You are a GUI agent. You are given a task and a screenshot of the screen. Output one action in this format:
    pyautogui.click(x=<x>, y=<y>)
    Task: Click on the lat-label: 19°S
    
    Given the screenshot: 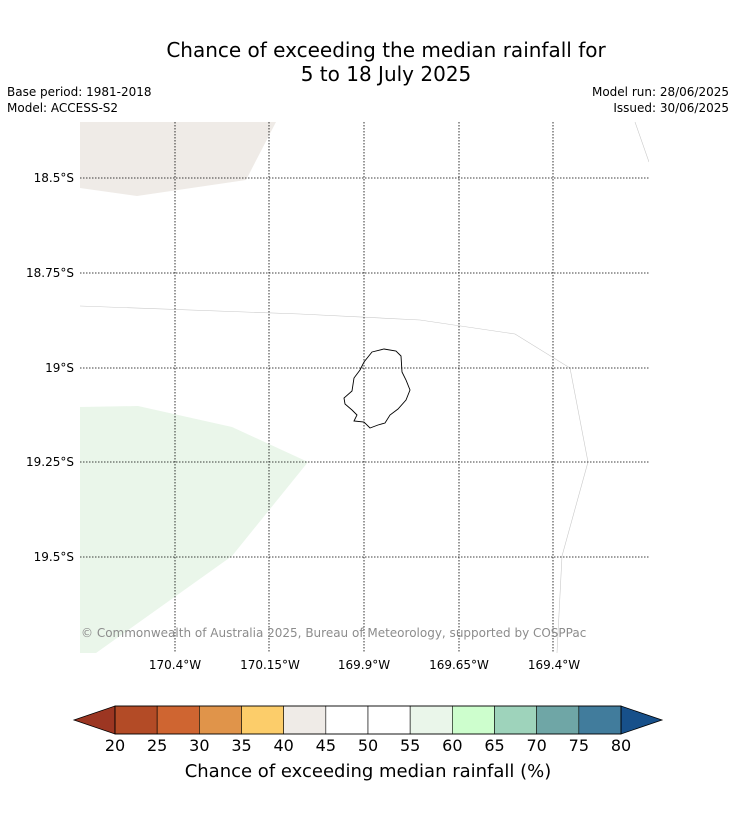 What is the action you would take?
    pyautogui.click(x=59, y=368)
    